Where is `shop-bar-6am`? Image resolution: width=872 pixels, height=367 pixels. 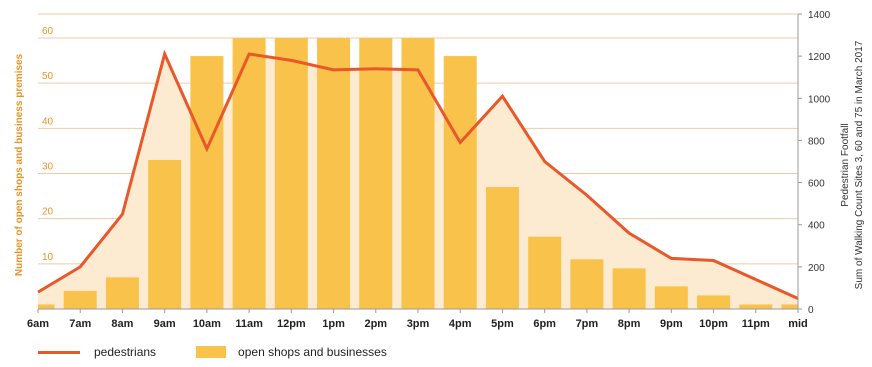 shop-bar-6am is located at coordinates (46, 306).